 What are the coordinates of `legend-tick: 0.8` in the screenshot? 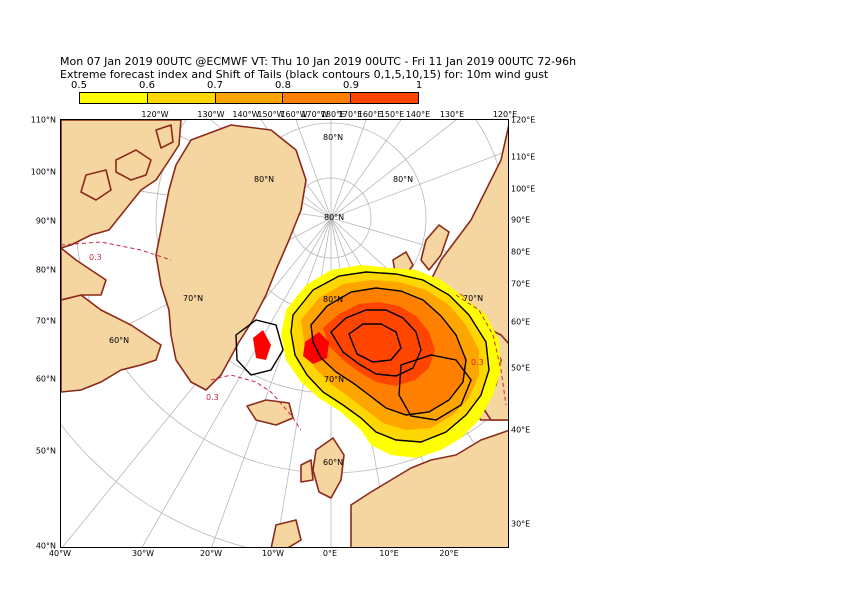 It's located at (283, 85).